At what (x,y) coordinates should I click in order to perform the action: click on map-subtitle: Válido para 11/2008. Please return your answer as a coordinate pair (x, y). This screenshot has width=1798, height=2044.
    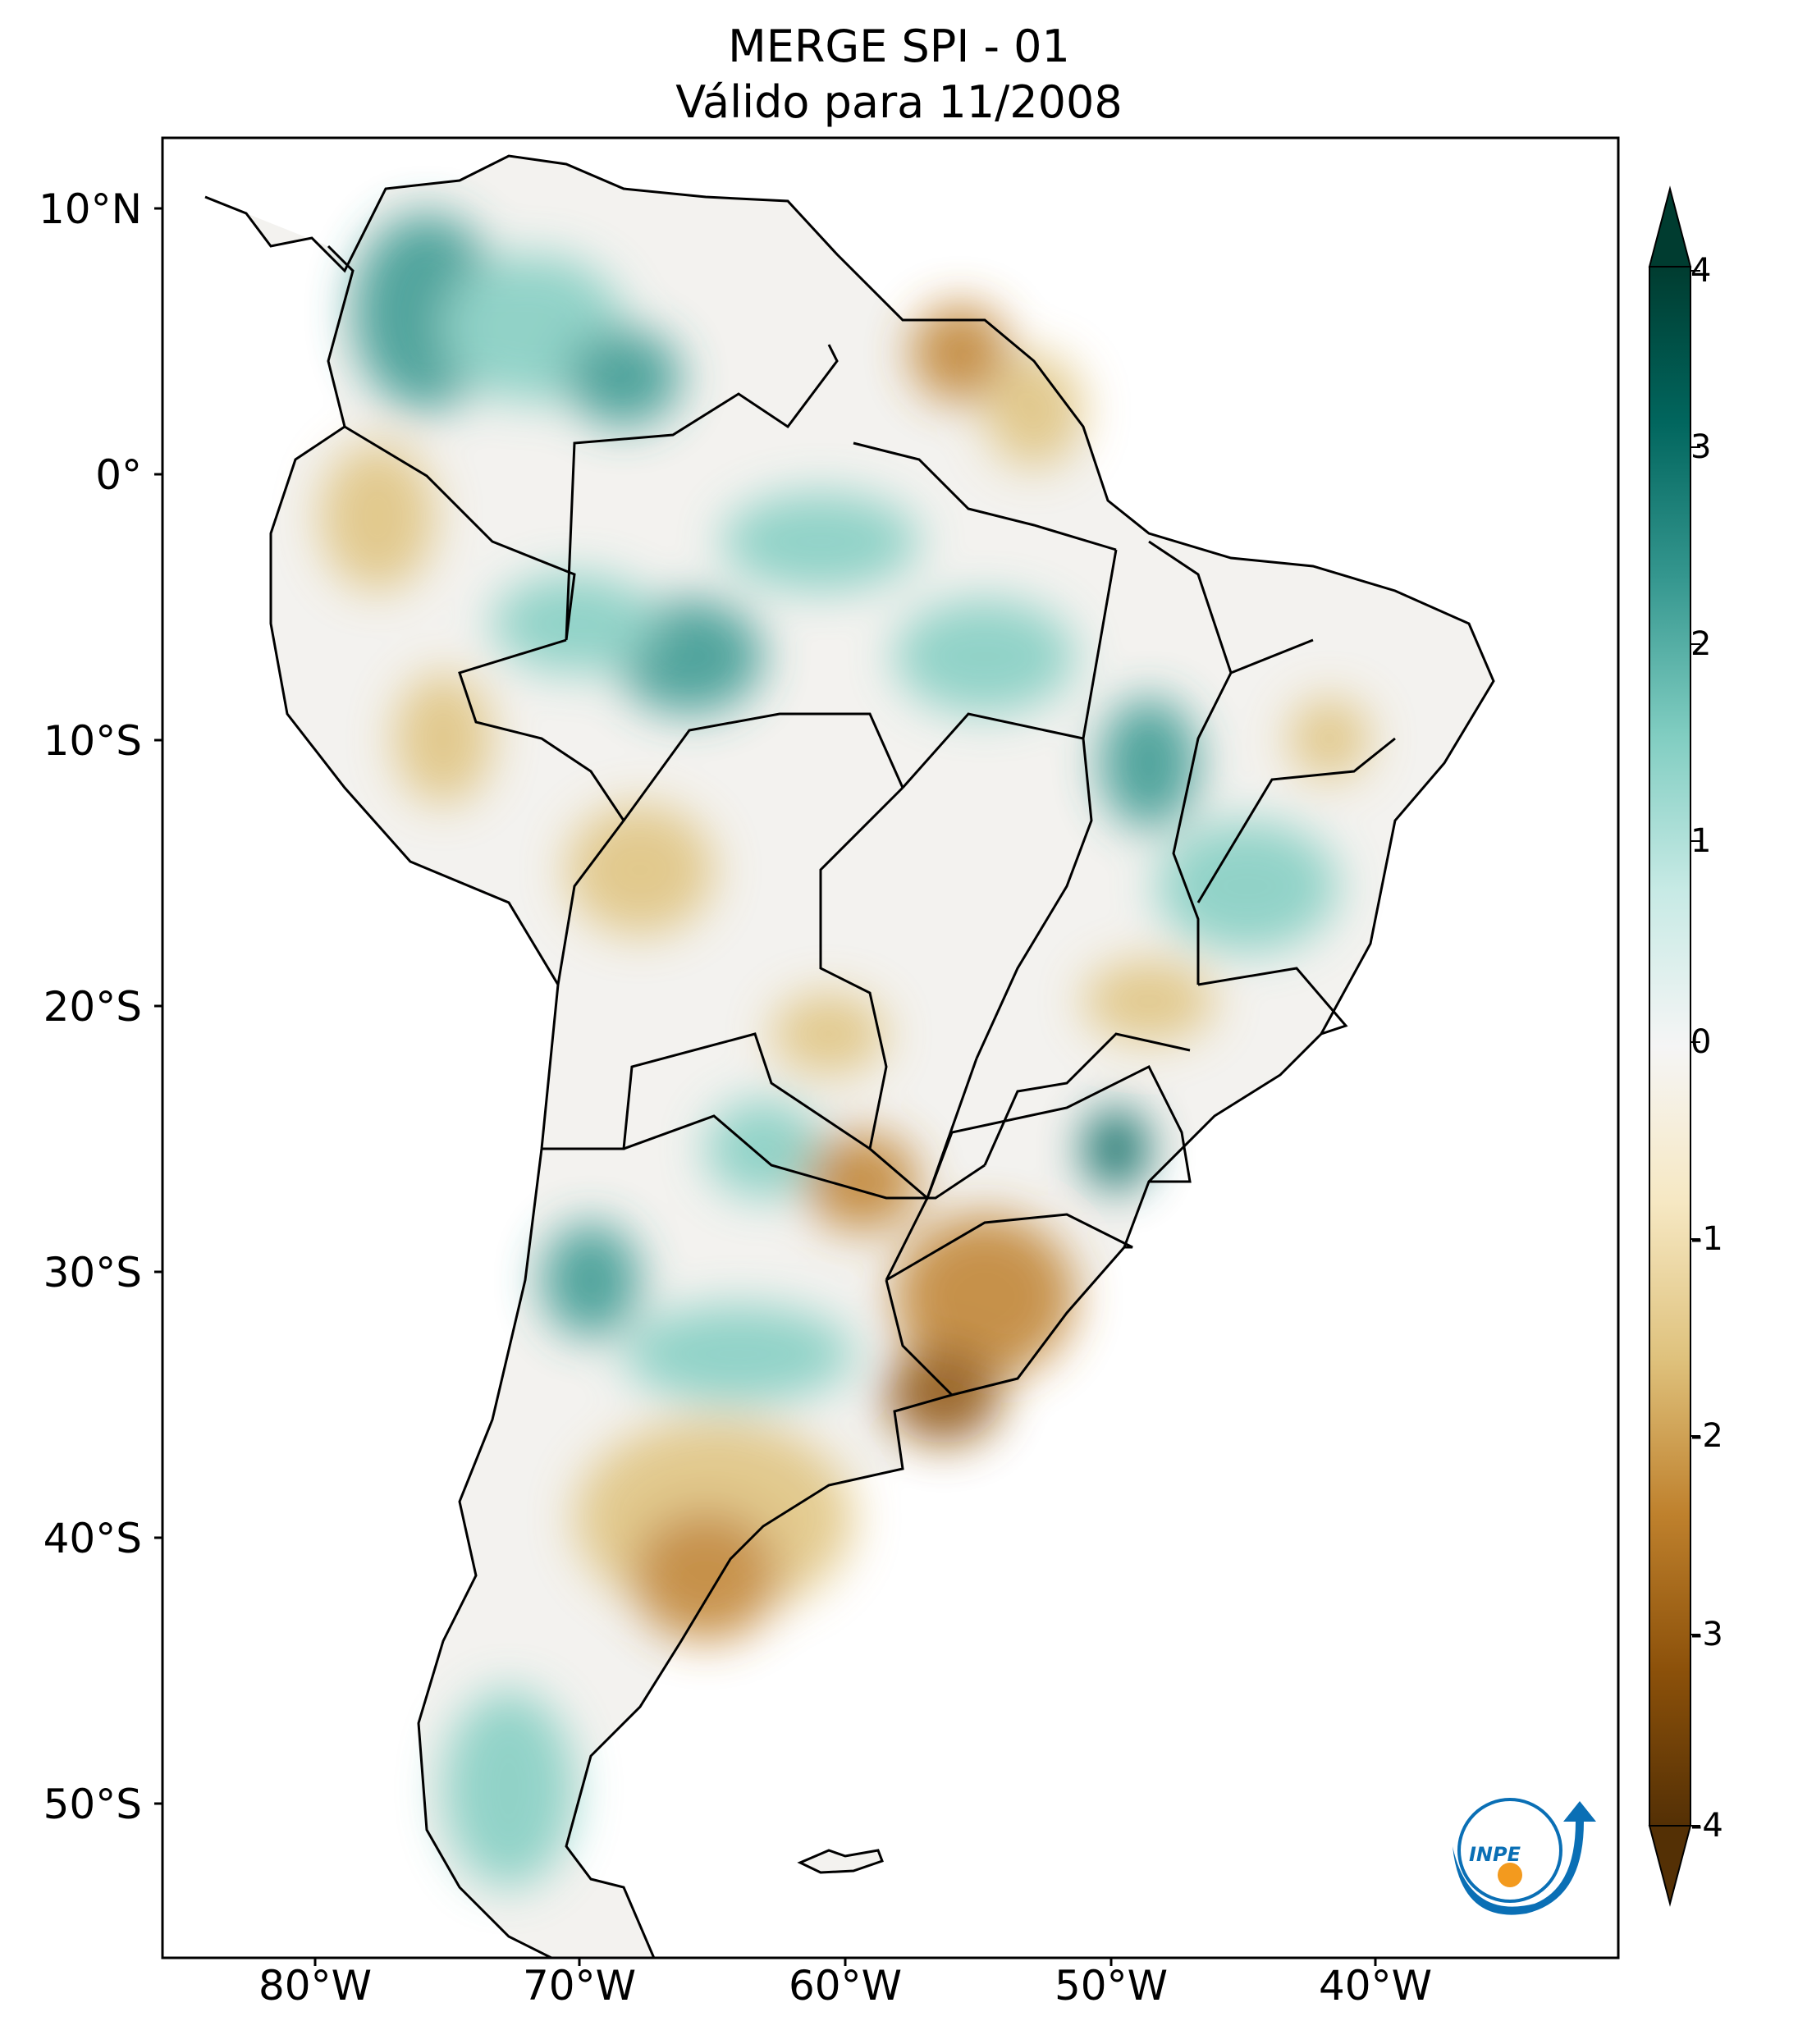
    Looking at the image, I should click on (899, 102).